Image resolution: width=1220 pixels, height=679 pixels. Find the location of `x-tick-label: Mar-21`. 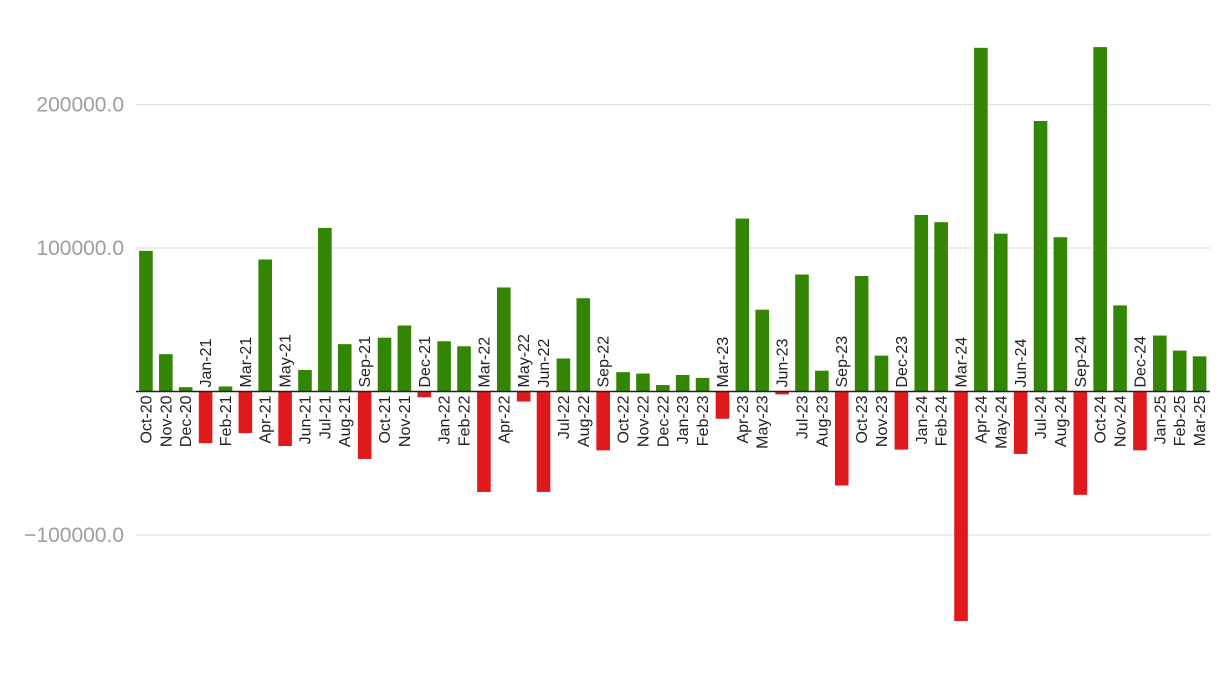

x-tick-label: Mar-21 is located at coordinates (246, 362).